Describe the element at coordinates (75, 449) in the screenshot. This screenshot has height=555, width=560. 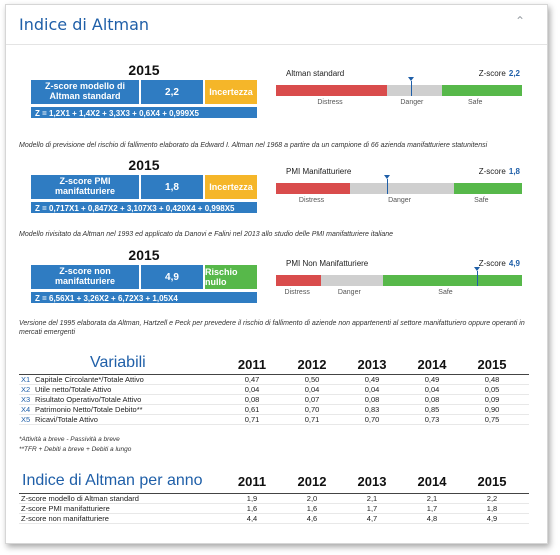
I see `footnote: **TFR + Debiti a breve + Debiti a lungo` at that location.